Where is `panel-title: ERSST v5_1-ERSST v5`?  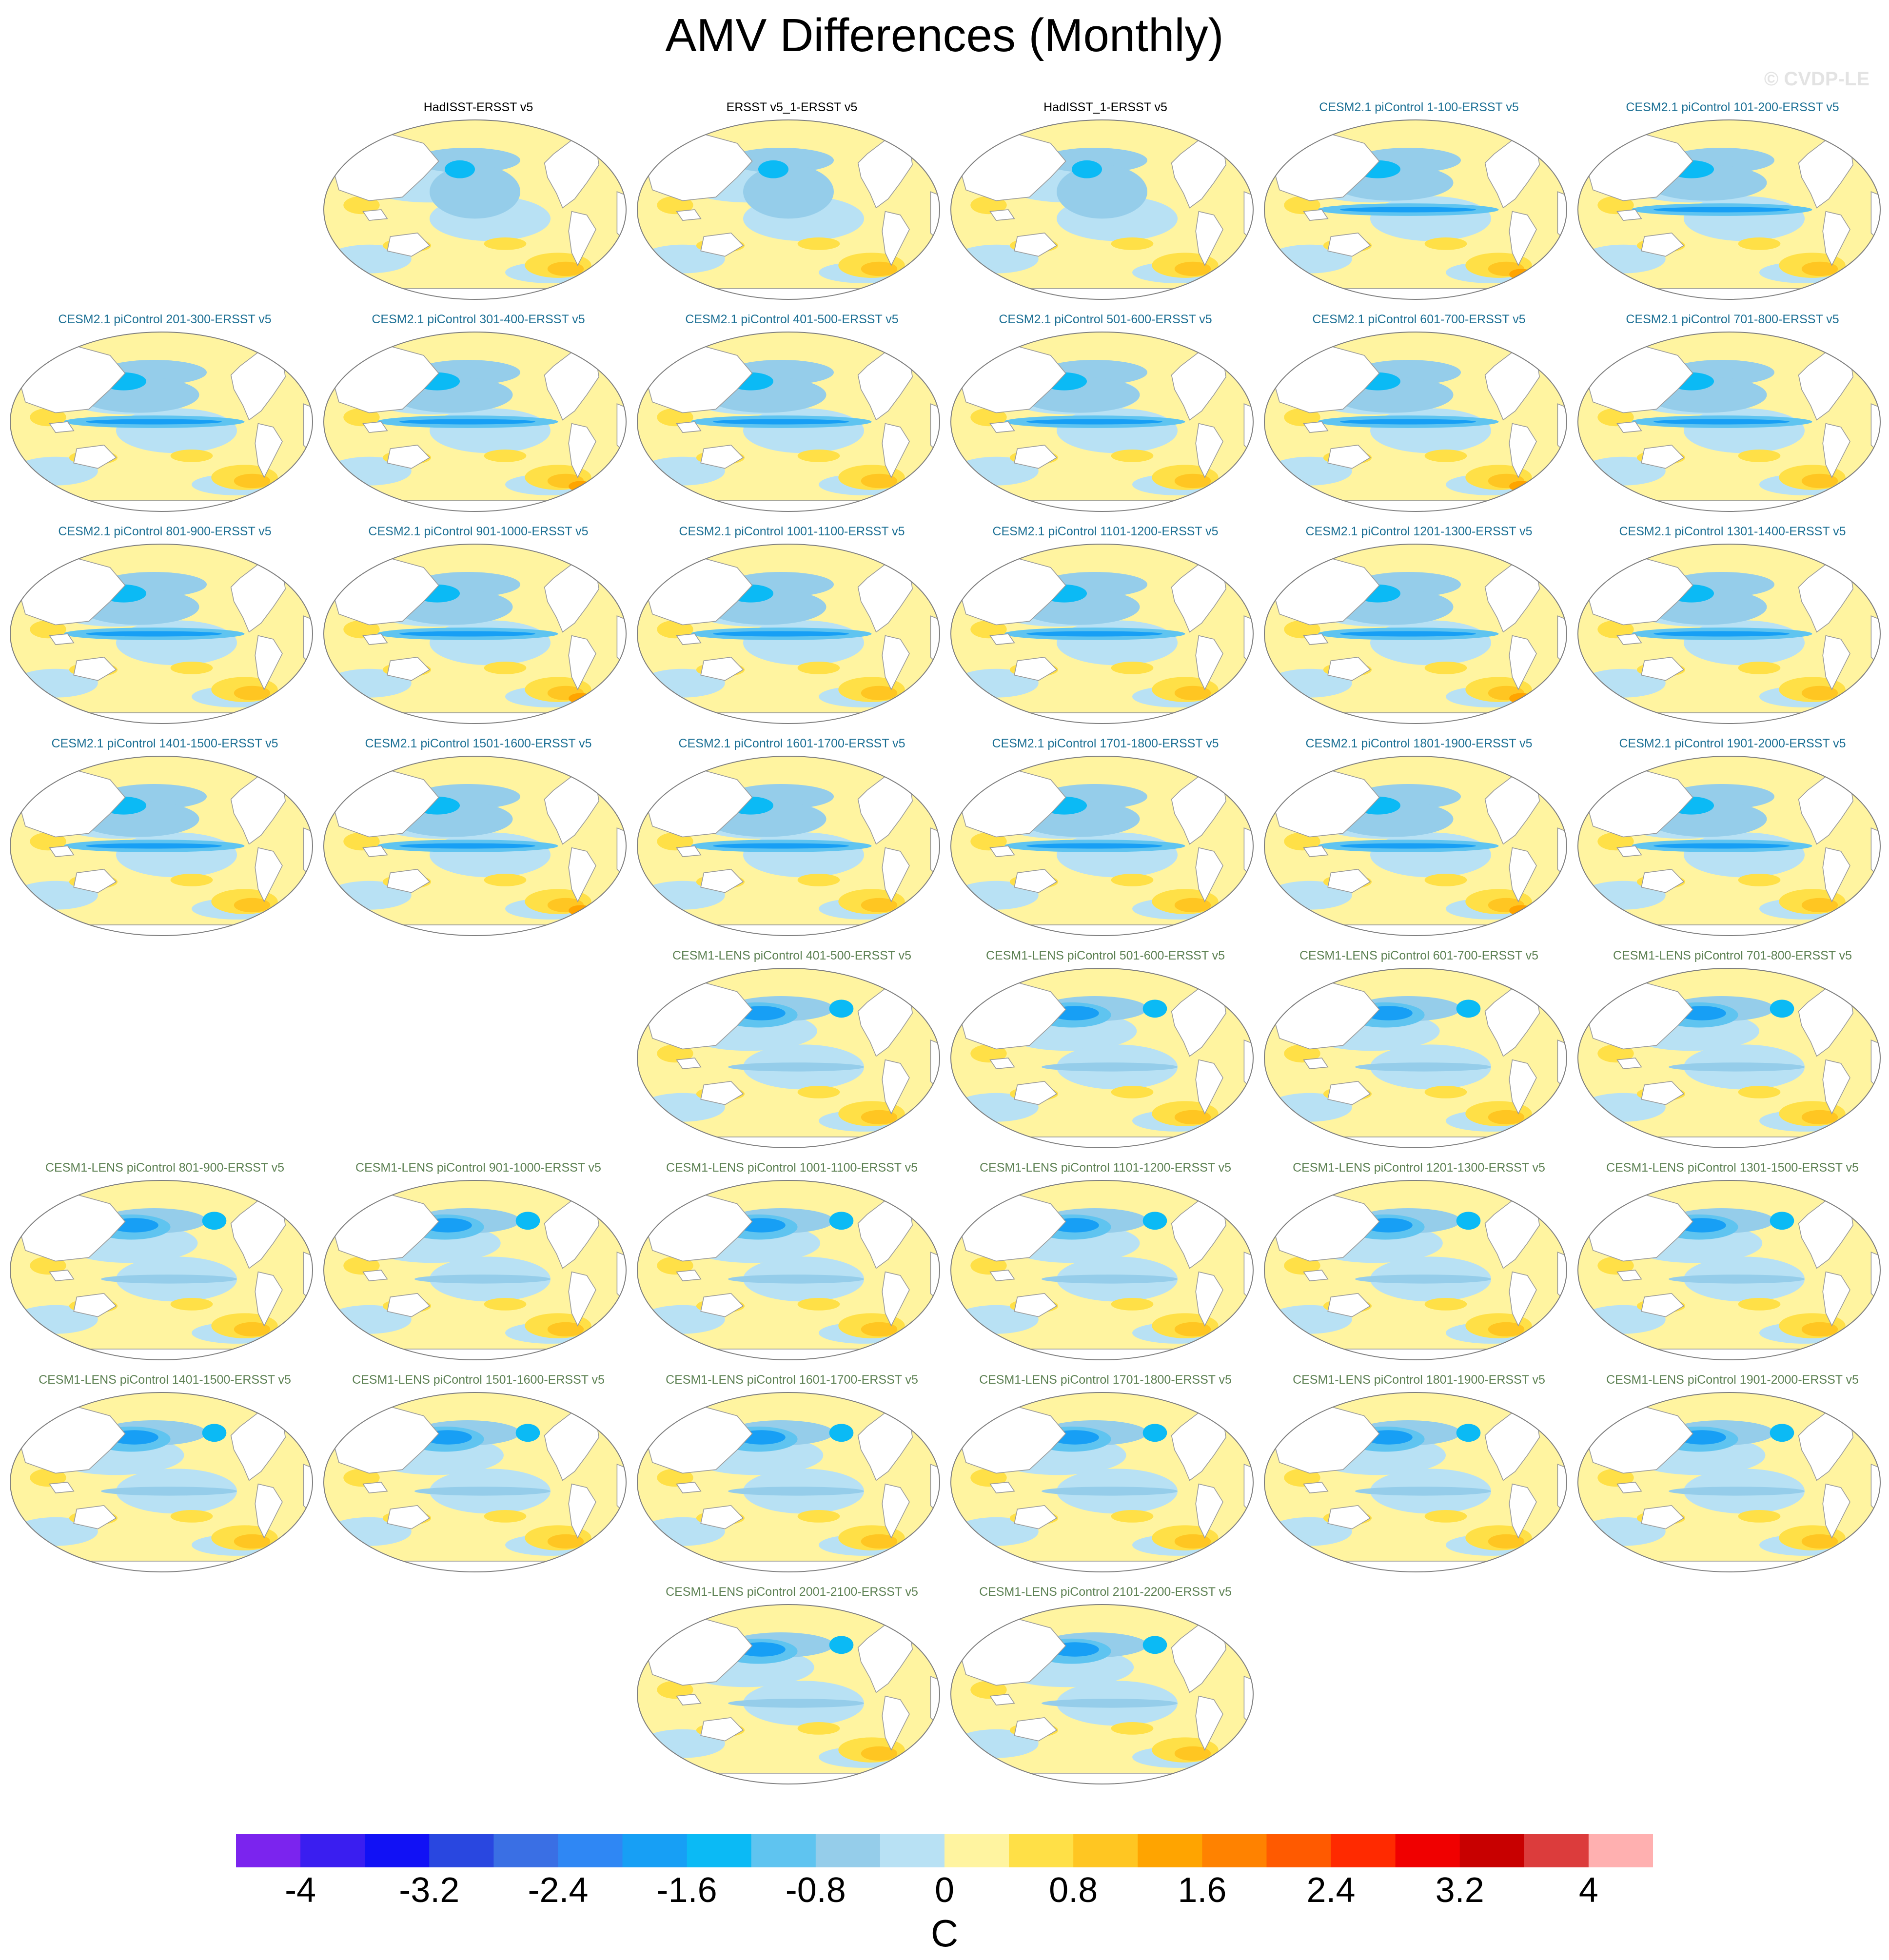 panel-title: ERSST v5_1-ERSST v5 is located at coordinates (792, 107).